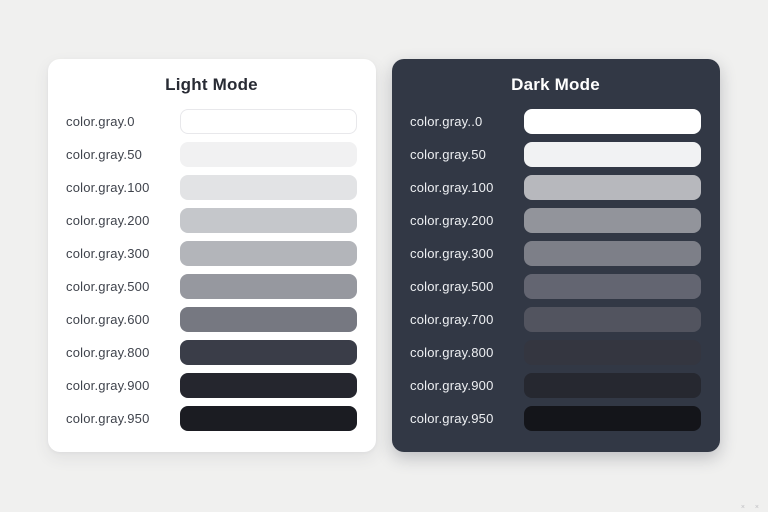 The image size is (768, 512). Describe the element at coordinates (100, 121) in the screenshot. I see `token-label: color.gray.0` at that location.